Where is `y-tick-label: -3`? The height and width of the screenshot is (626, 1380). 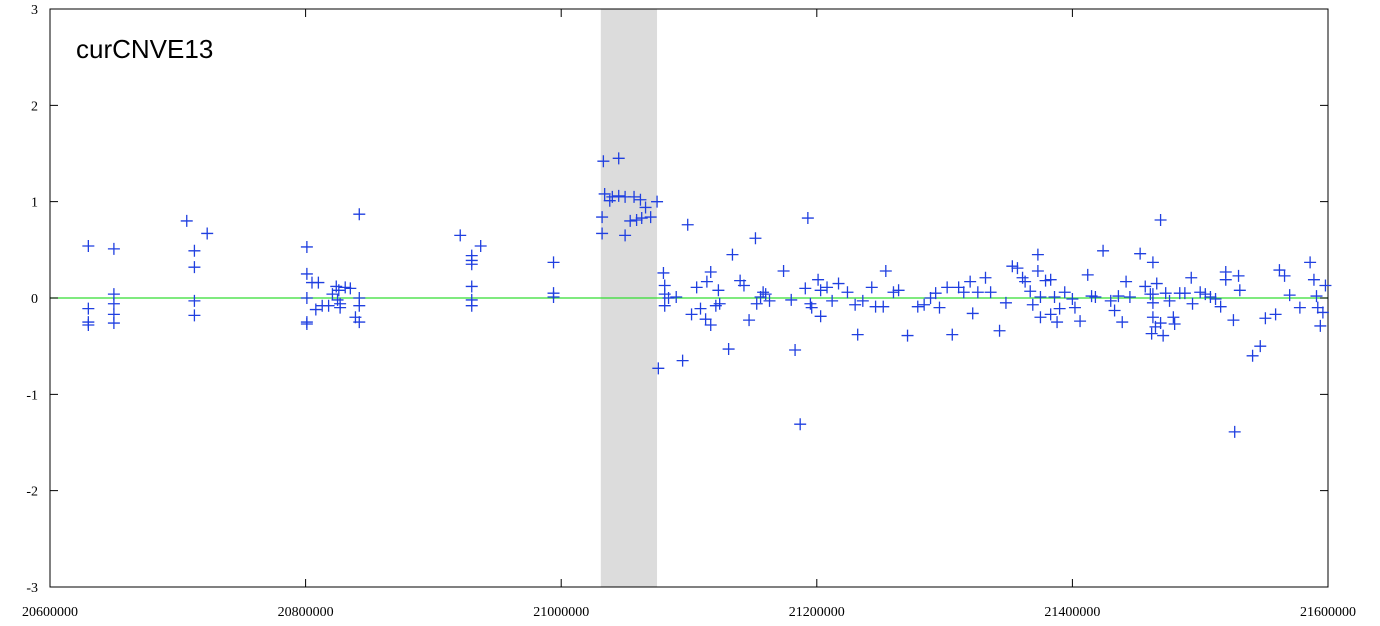
y-tick-label: -3 is located at coordinates (32, 588).